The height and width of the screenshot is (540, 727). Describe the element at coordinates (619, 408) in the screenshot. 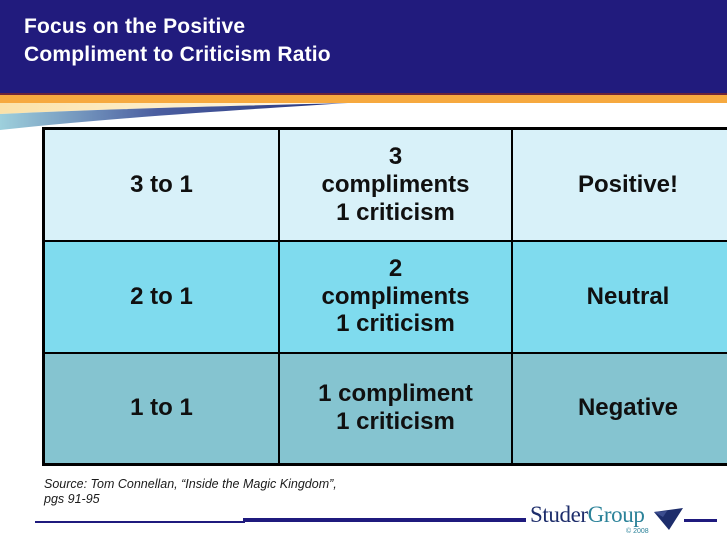

I see `result-cell: Negative` at that location.